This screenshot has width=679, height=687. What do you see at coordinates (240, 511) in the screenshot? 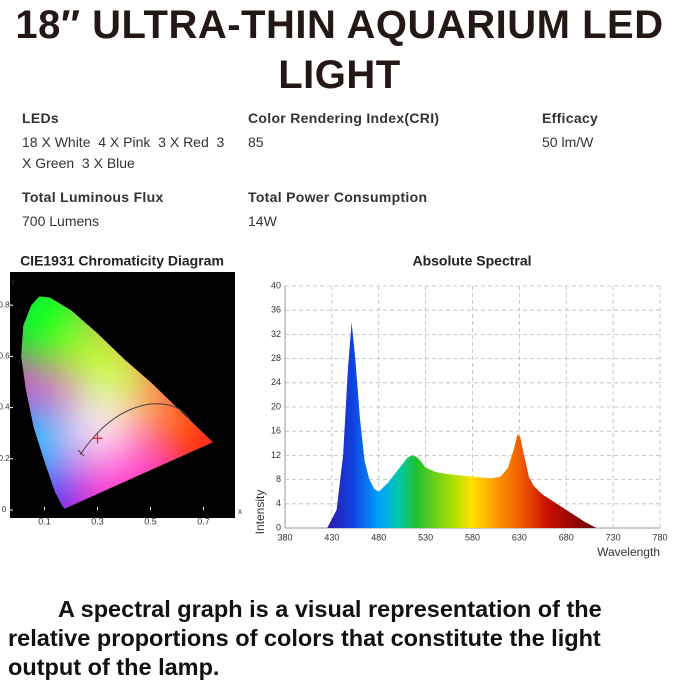
I see `x-axis-label: x` at bounding box center [240, 511].